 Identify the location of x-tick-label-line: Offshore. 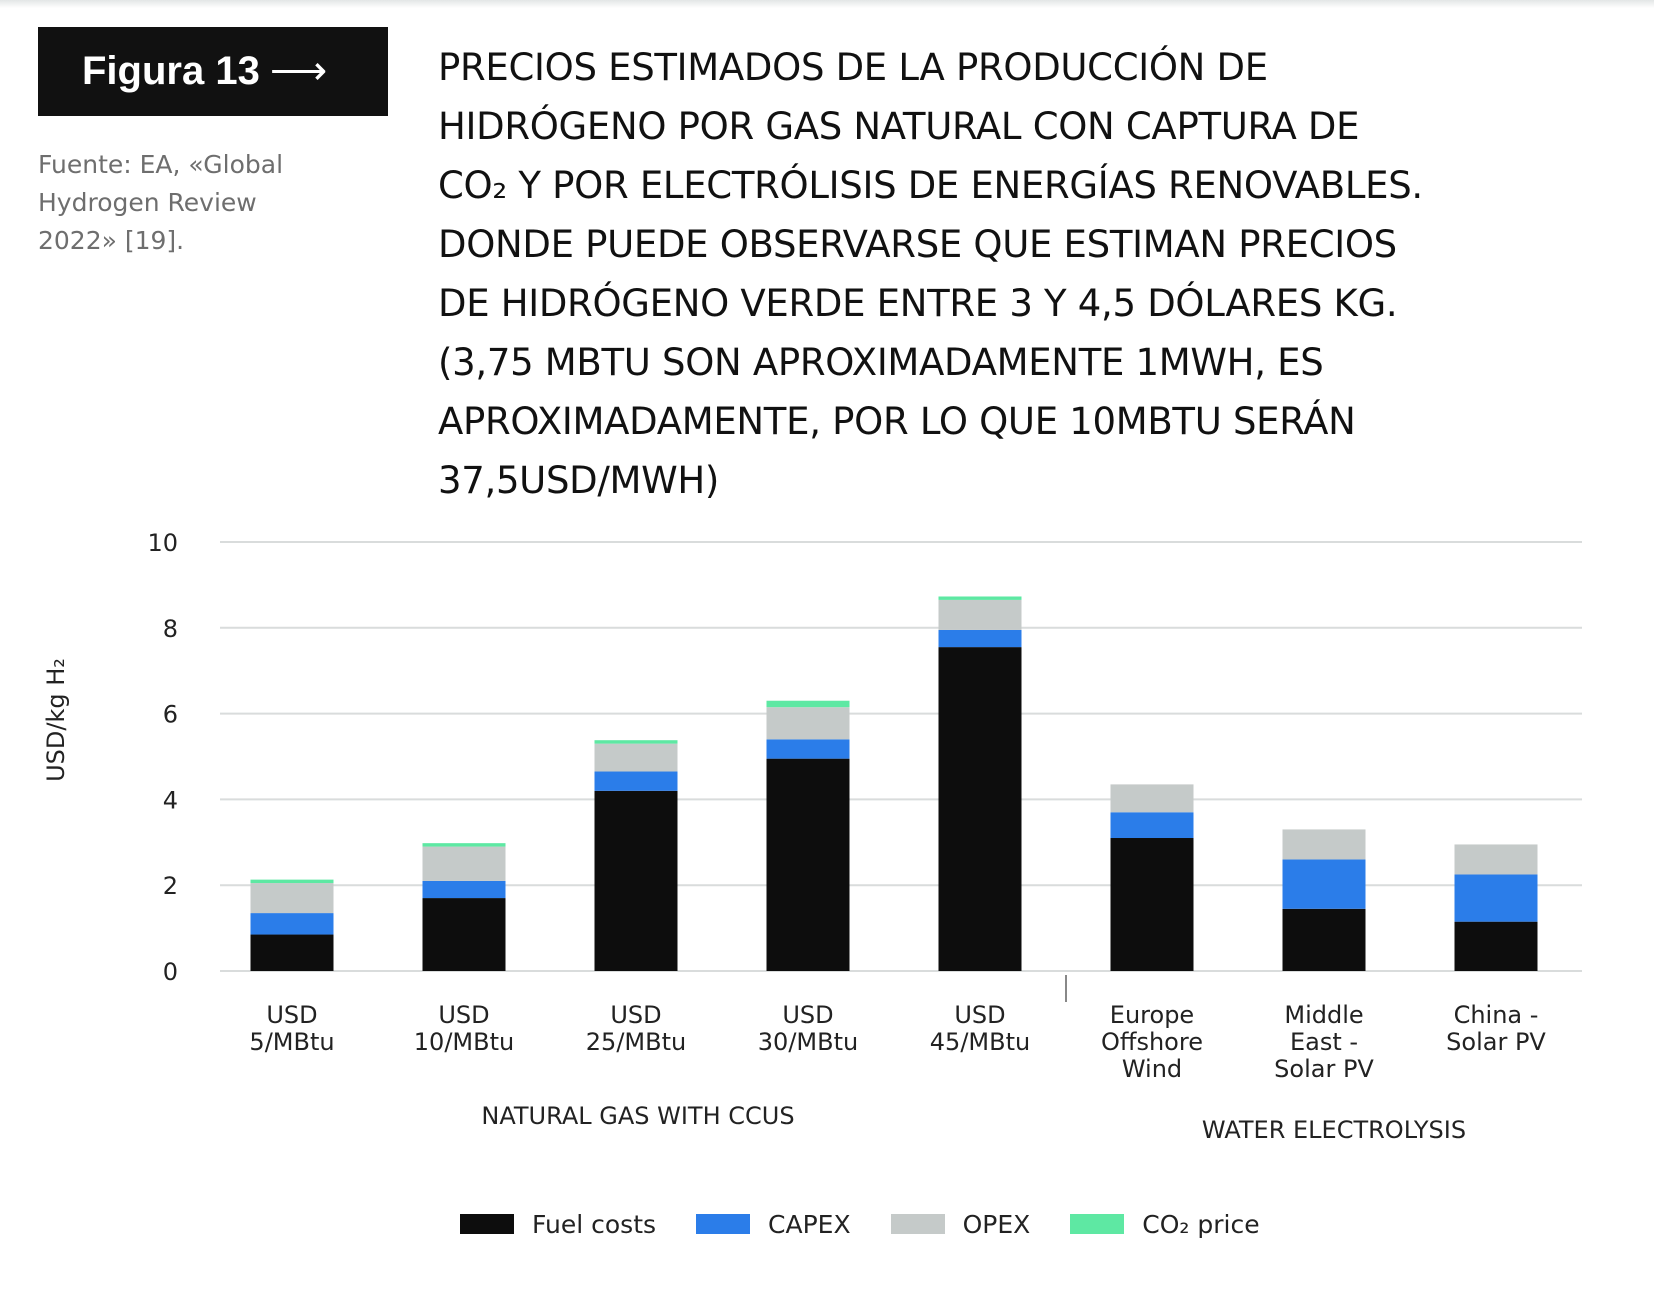
(1152, 1042).